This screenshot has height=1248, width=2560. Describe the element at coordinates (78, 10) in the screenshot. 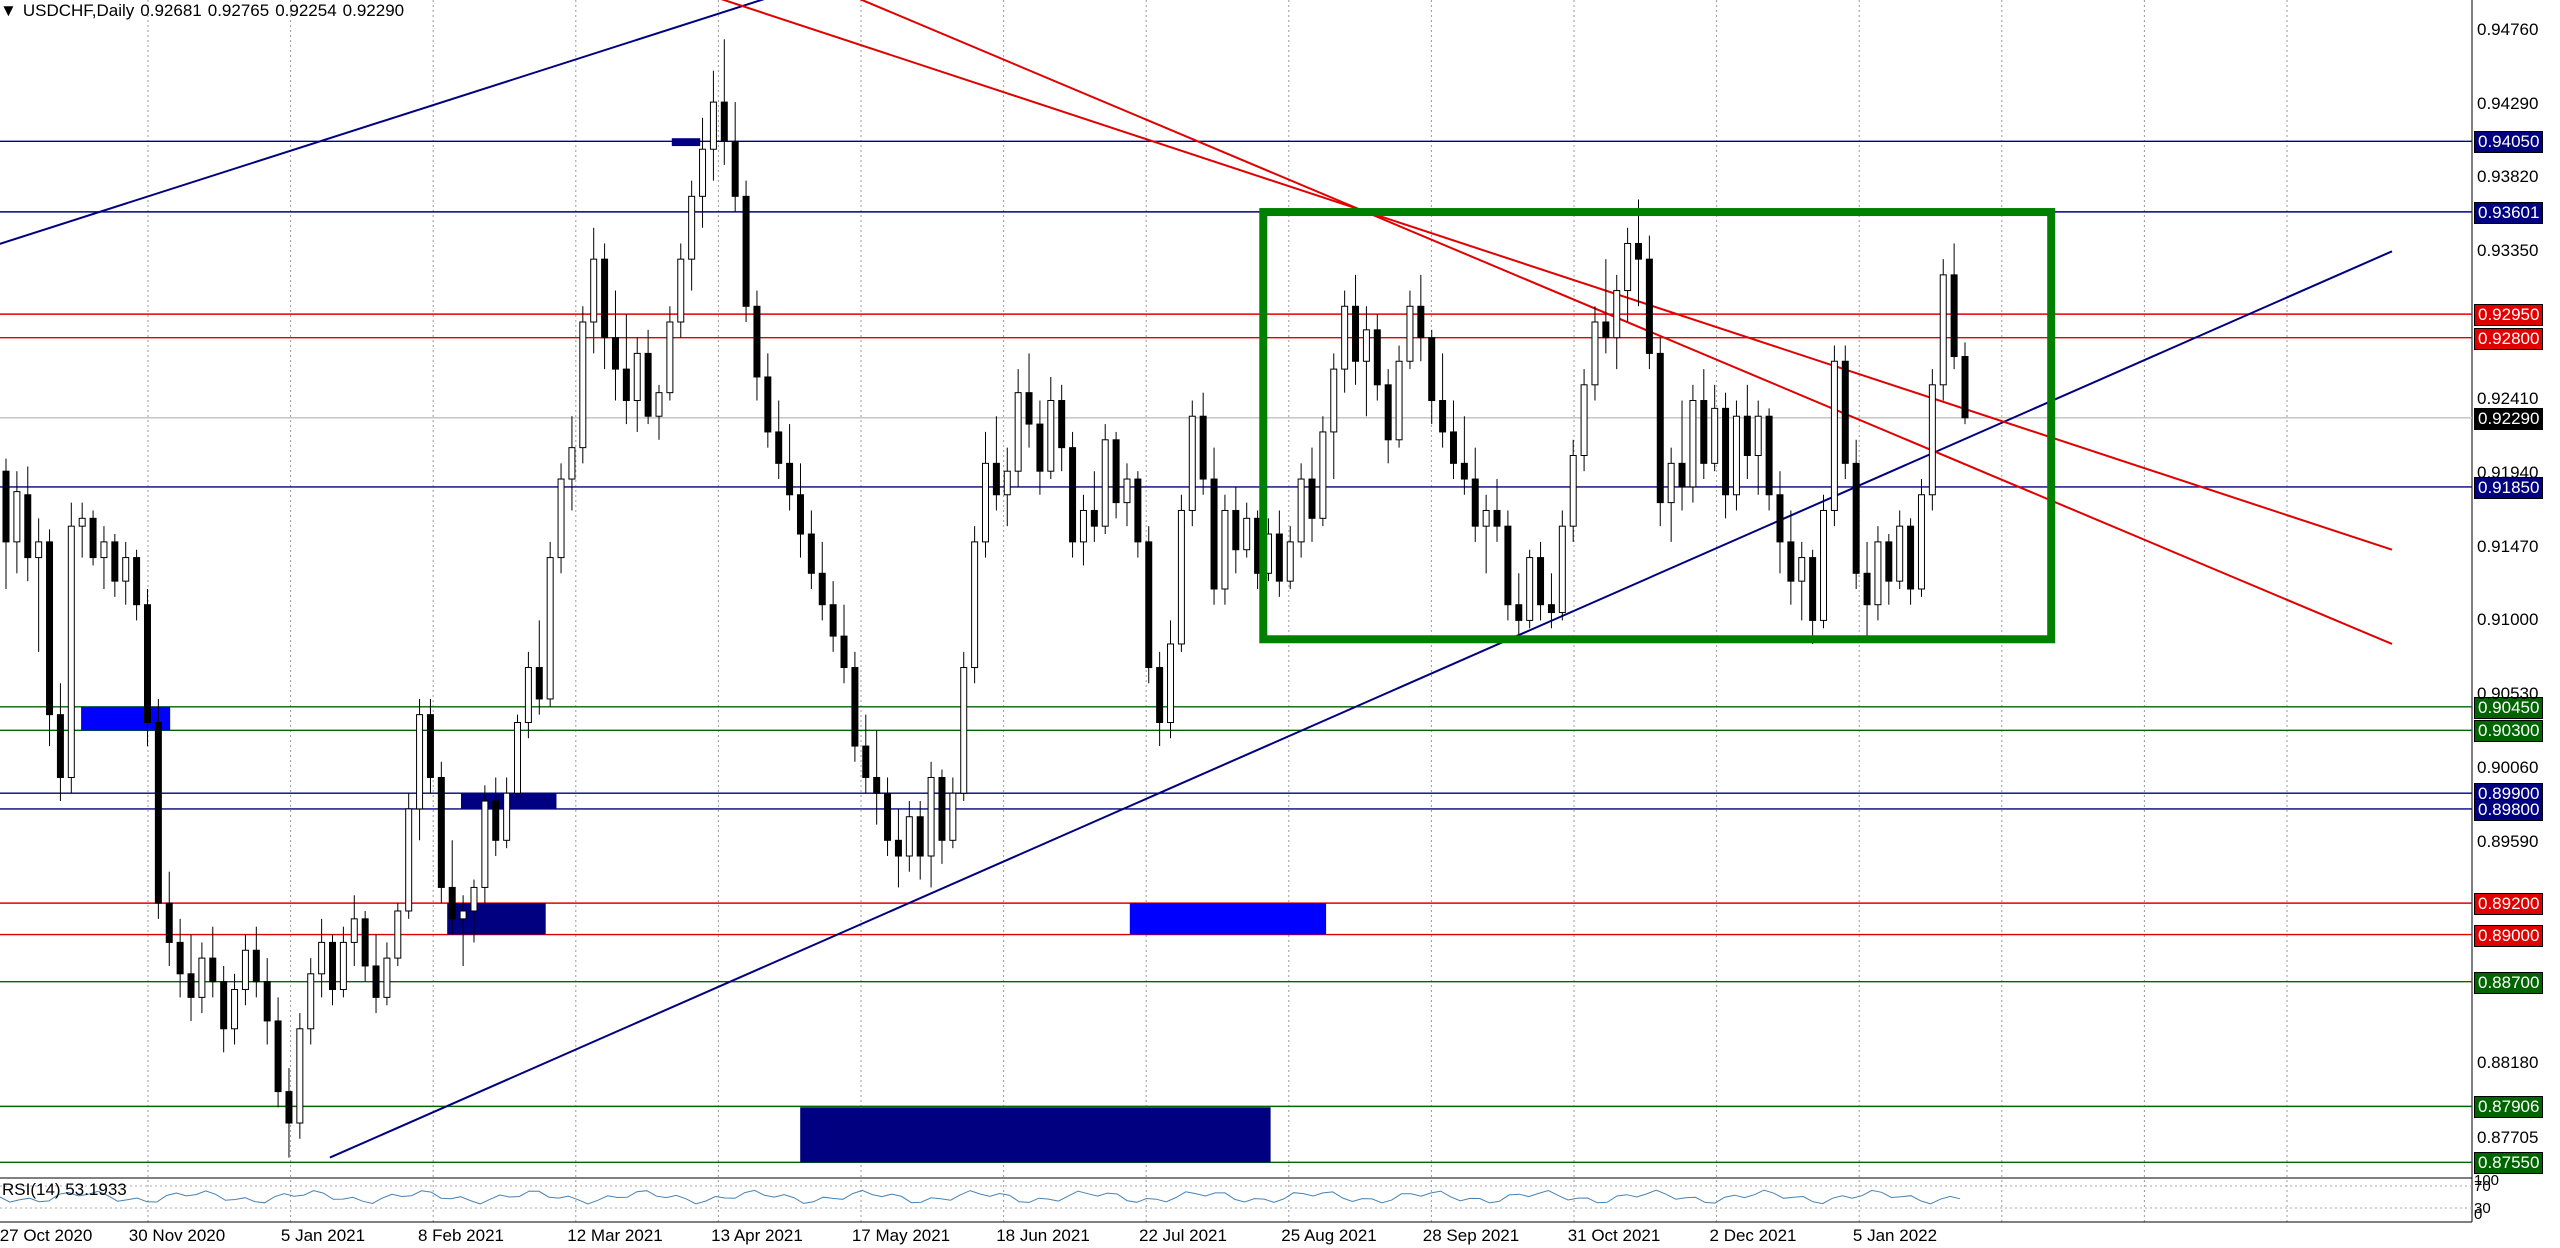

I see `symbol-label: USDCHF,Daily` at that location.